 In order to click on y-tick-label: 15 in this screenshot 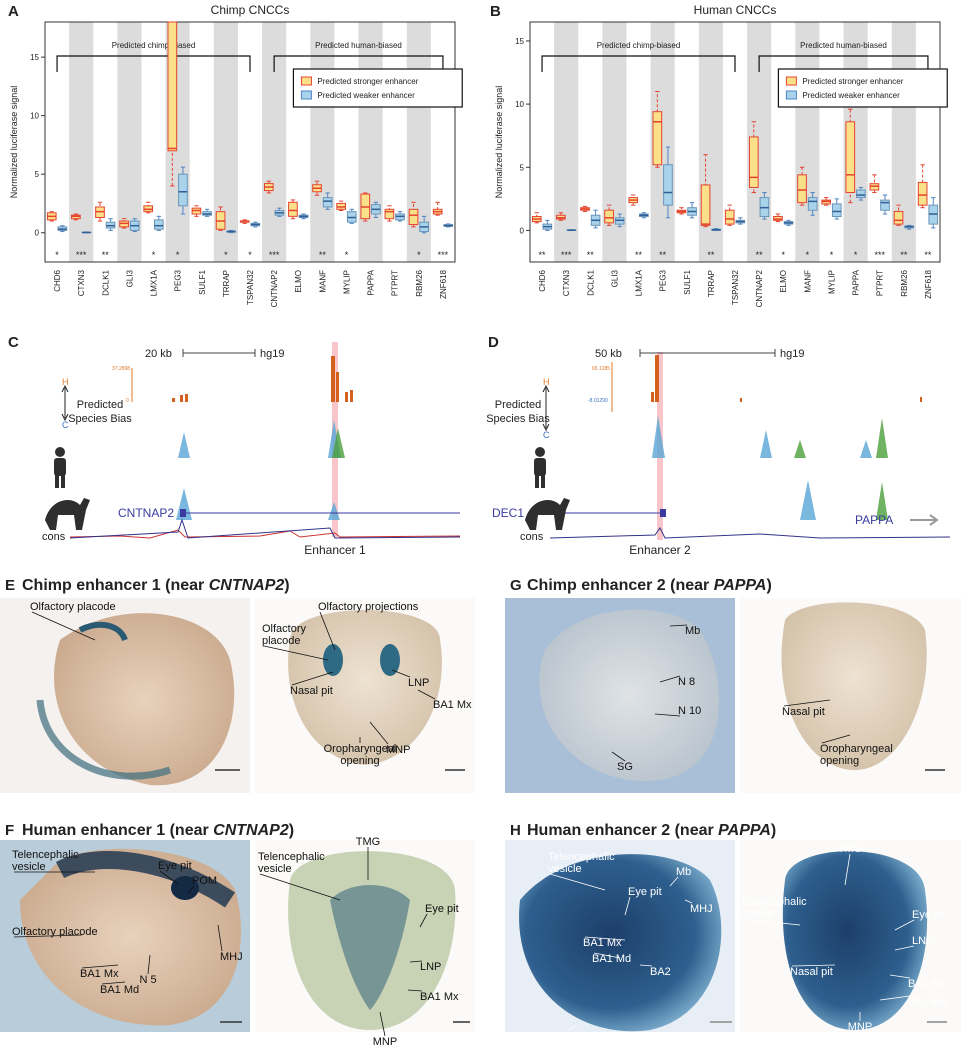, I will do `click(34, 57)`.